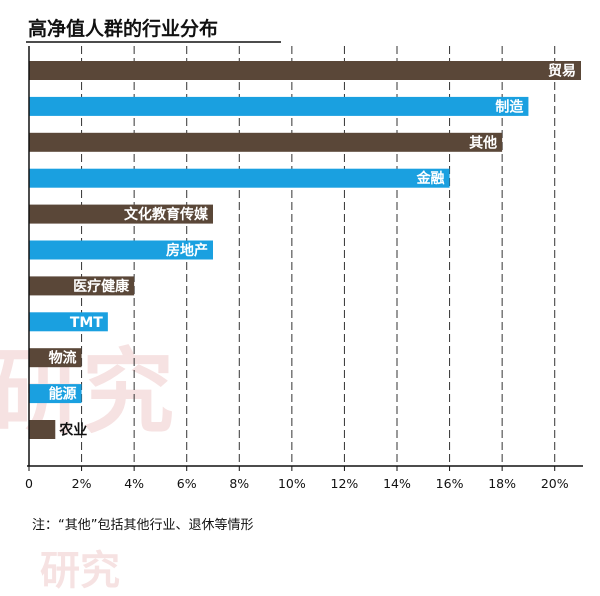 The height and width of the screenshot is (596, 600). I want to click on bar-label-8: 物流, so click(63, 358).